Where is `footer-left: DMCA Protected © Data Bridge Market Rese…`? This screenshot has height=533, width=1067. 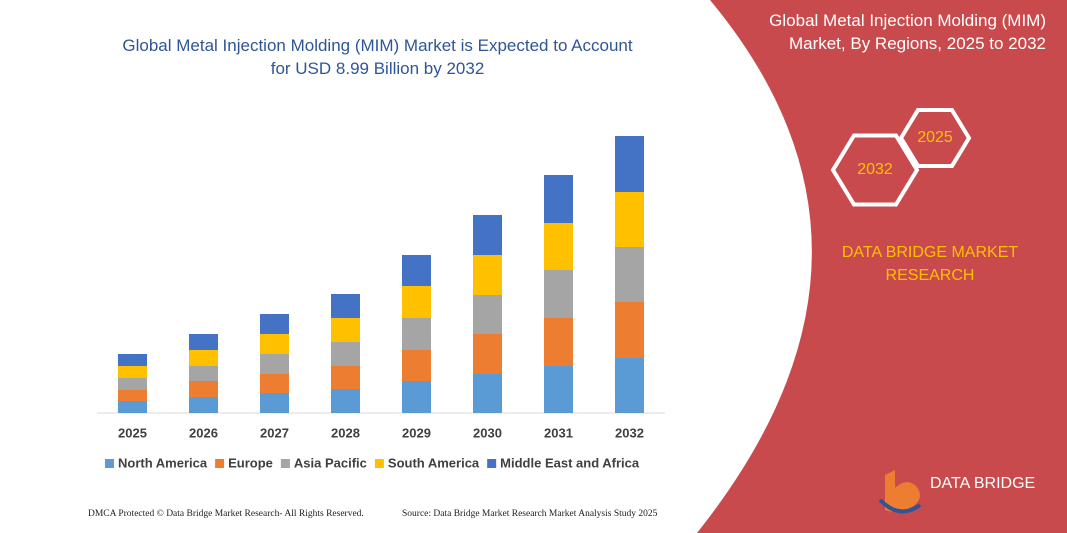 footer-left: DMCA Protected © Data Bridge Market Rese… is located at coordinates (226, 514).